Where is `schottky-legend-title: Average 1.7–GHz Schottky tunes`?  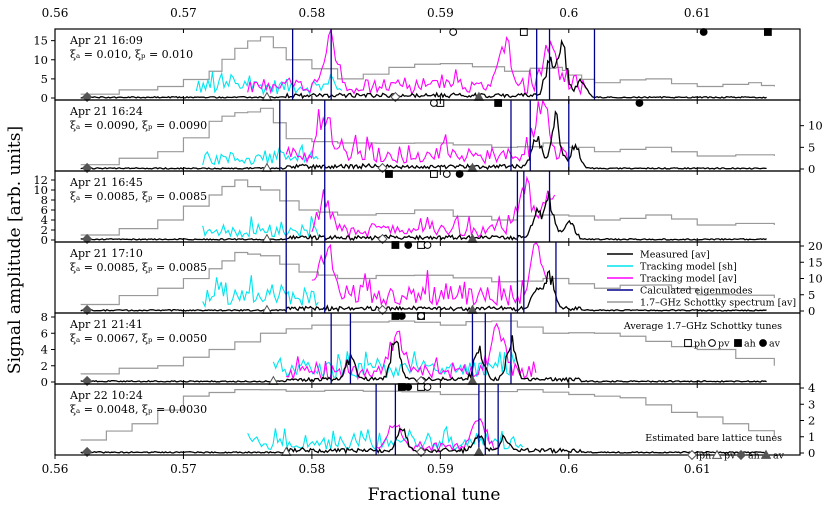
schottky-legend-title: Average 1.7–GHz Schottky tunes is located at coordinates (702, 326).